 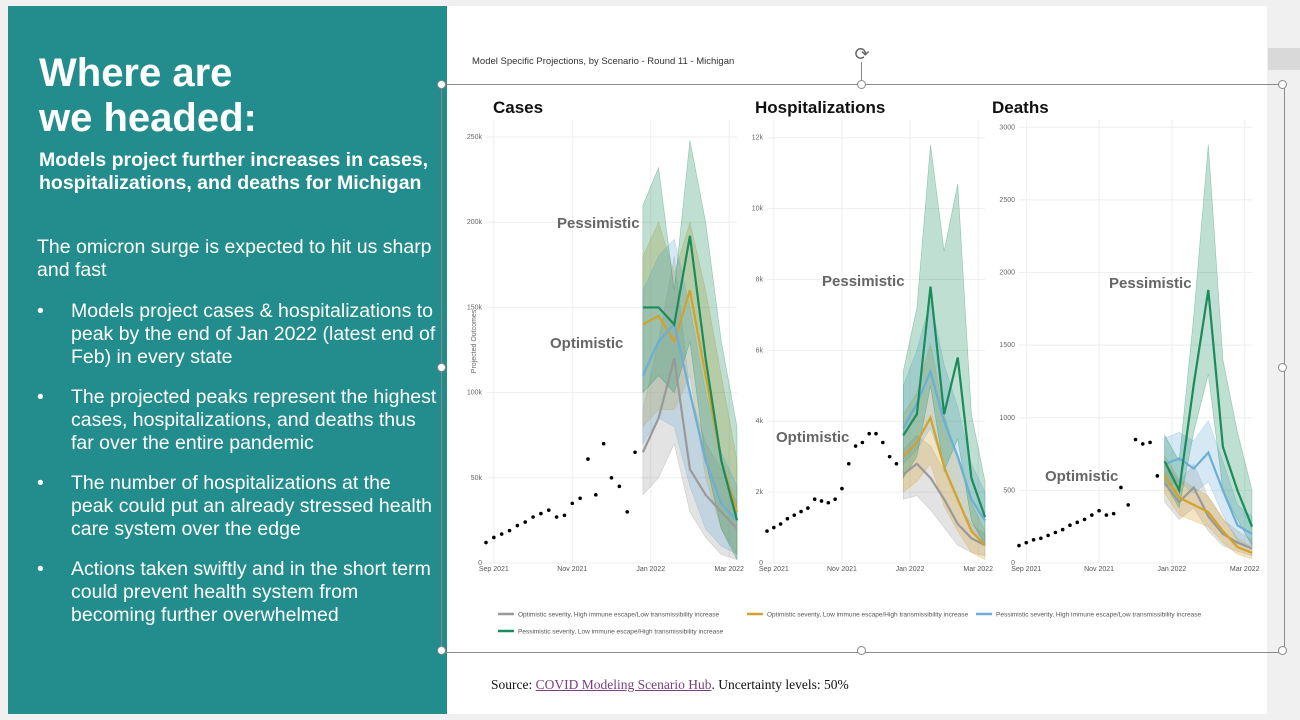 I want to click on rotate-handle-icon: ⟳, so click(x=862, y=54).